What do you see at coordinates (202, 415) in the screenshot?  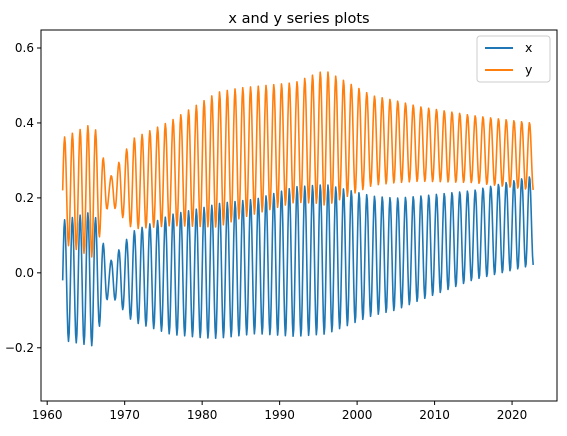 I see `x-tick-label: 1980` at bounding box center [202, 415].